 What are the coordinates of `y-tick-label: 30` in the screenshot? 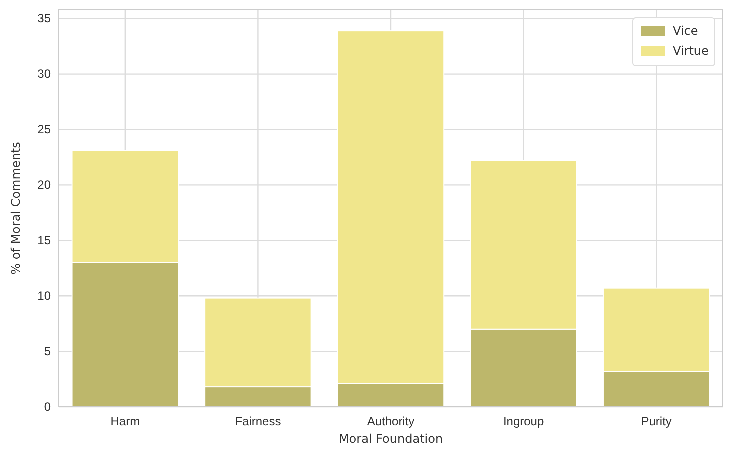 It's located at (45, 74).